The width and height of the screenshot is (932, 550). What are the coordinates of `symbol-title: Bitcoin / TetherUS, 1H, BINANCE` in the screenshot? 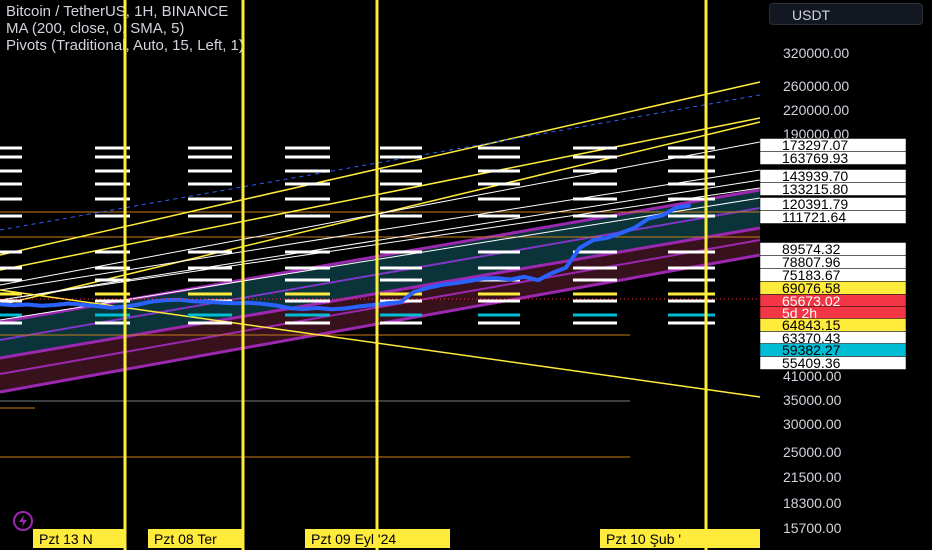 It's located at (117, 11).